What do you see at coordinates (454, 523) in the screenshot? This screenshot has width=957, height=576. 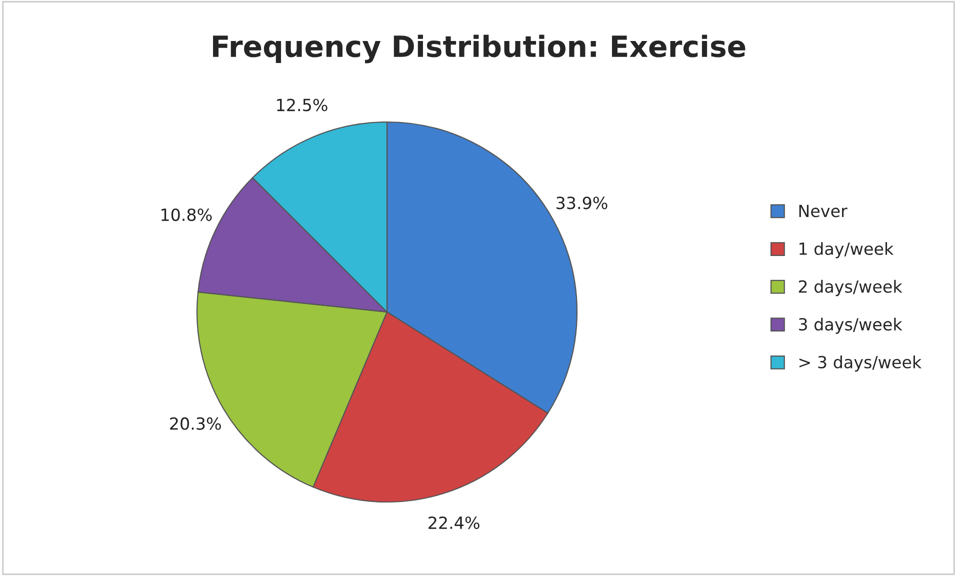 I see `data-label: 22.4%` at bounding box center [454, 523].